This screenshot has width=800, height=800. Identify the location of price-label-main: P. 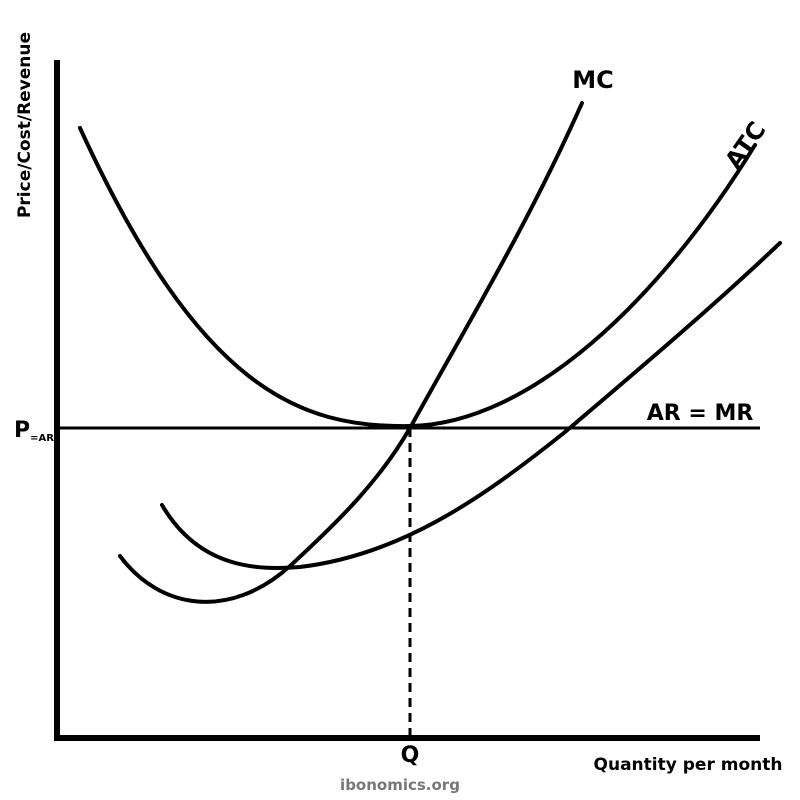
(22, 430).